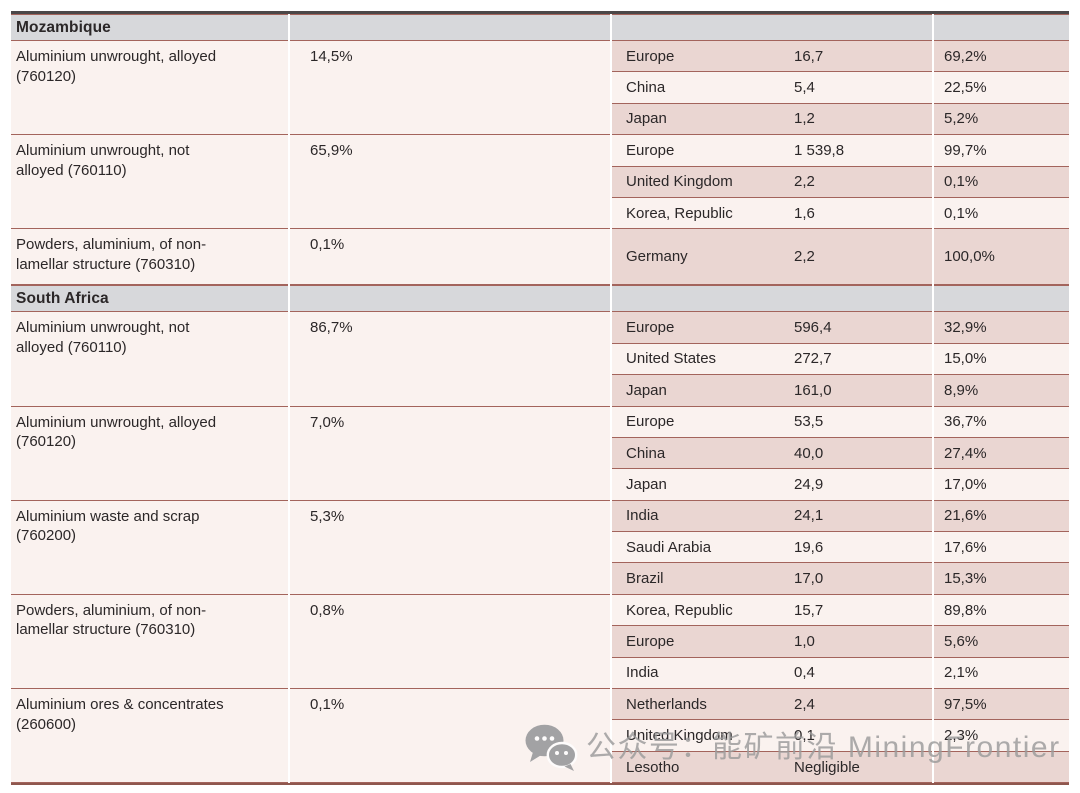 This screenshot has height=793, width=1080. I want to click on product-name-line: (760200), so click(46, 536).